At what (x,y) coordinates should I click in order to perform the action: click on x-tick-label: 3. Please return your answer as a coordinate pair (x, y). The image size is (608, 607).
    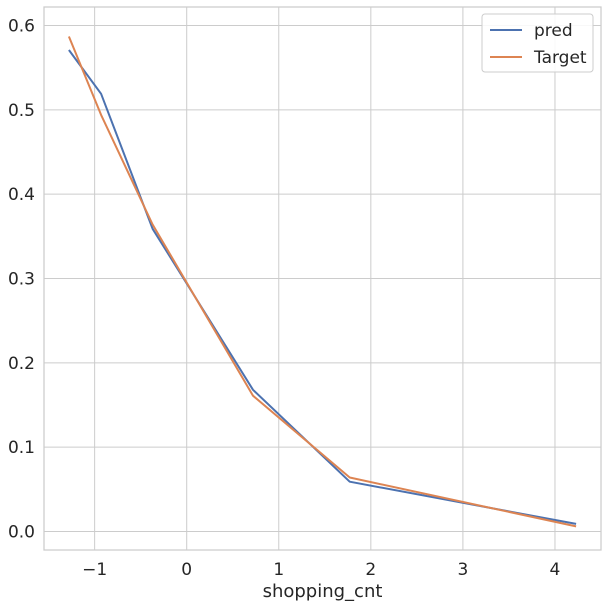
    Looking at the image, I should click on (462, 570).